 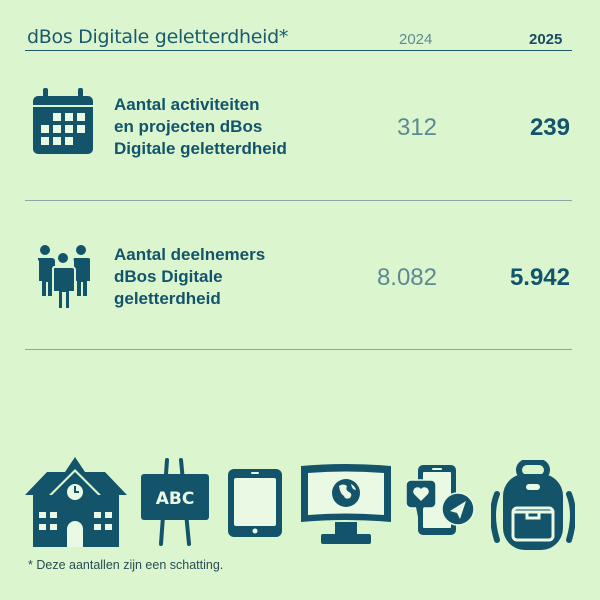 What do you see at coordinates (63, 277) in the screenshot?
I see `people-group-icon` at bounding box center [63, 277].